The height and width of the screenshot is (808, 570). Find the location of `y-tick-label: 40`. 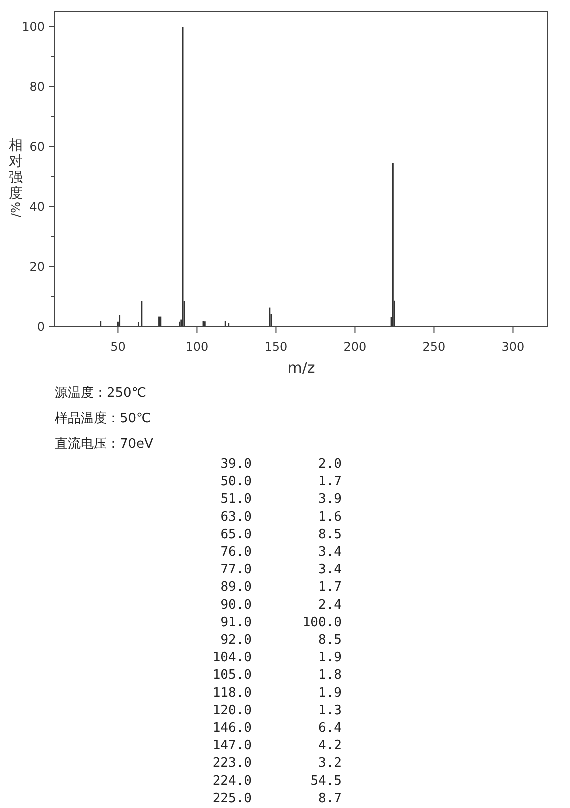

y-tick-label: 40 is located at coordinates (37, 207).